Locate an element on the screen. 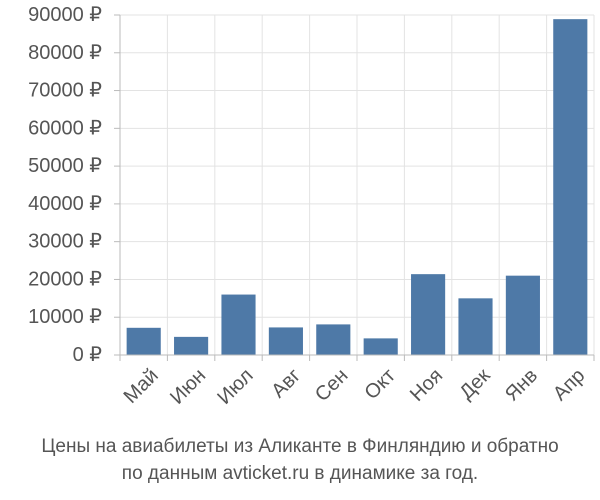  caption-line-2: по данным avticket.ru в динамике за год. is located at coordinates (300, 473).